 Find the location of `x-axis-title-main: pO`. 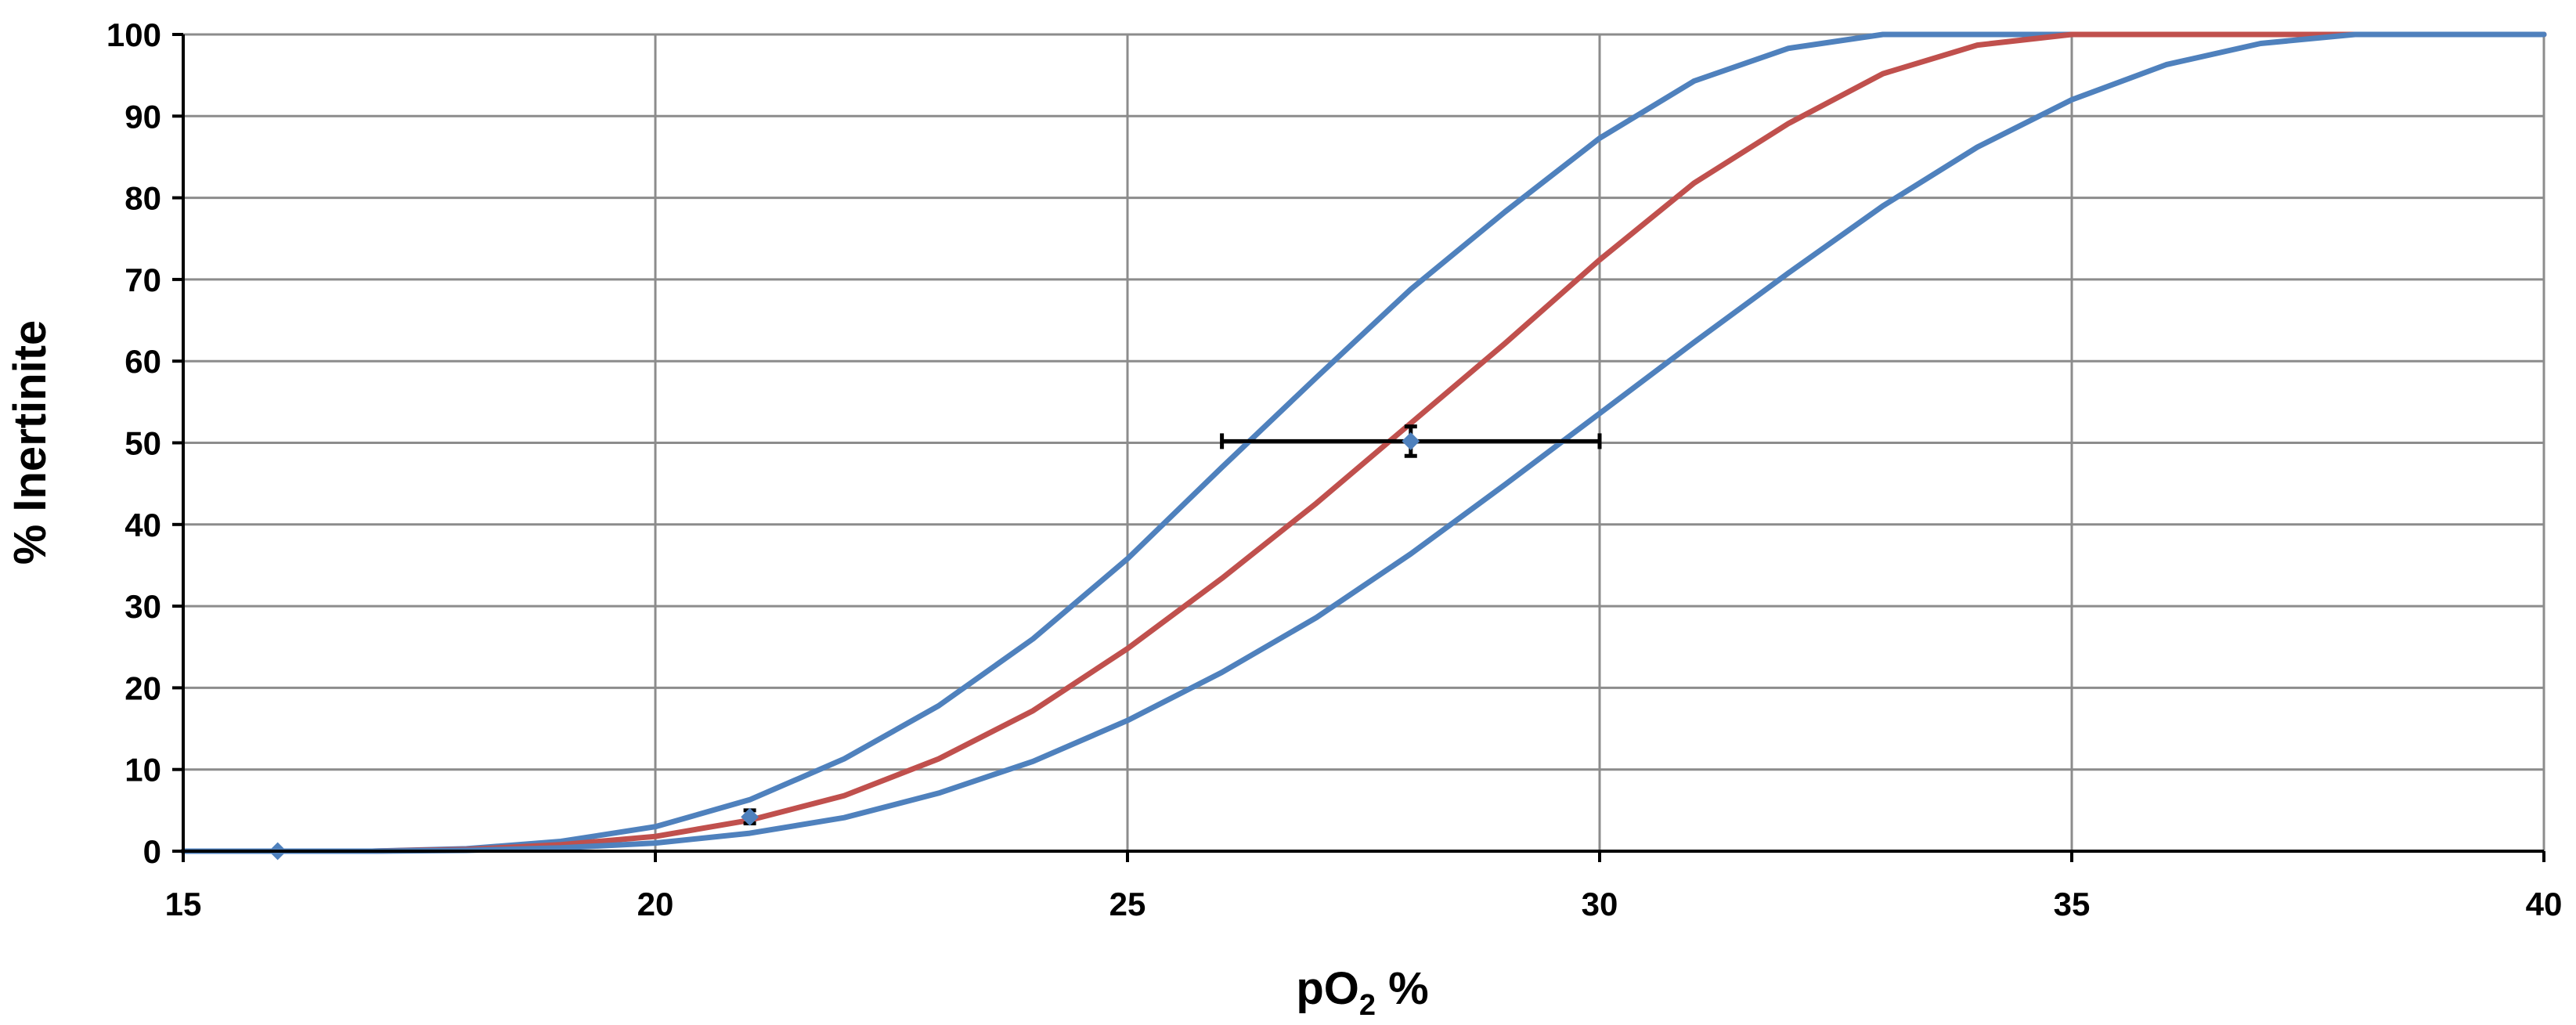

x-axis-title-main: pO is located at coordinates (1327, 988).